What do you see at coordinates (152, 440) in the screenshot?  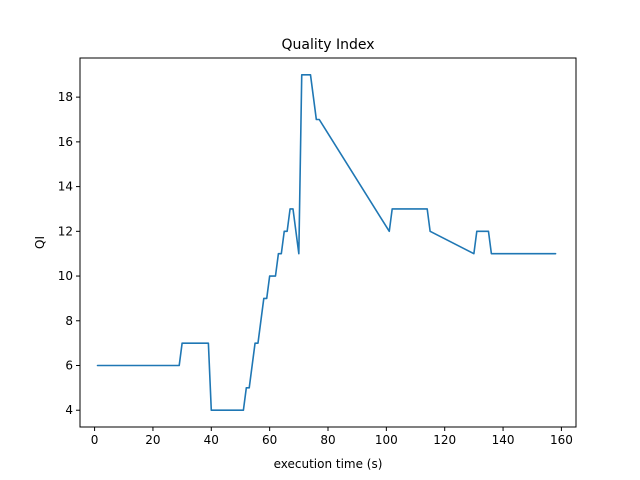 I see `x-tick-label: 20` at bounding box center [152, 440].